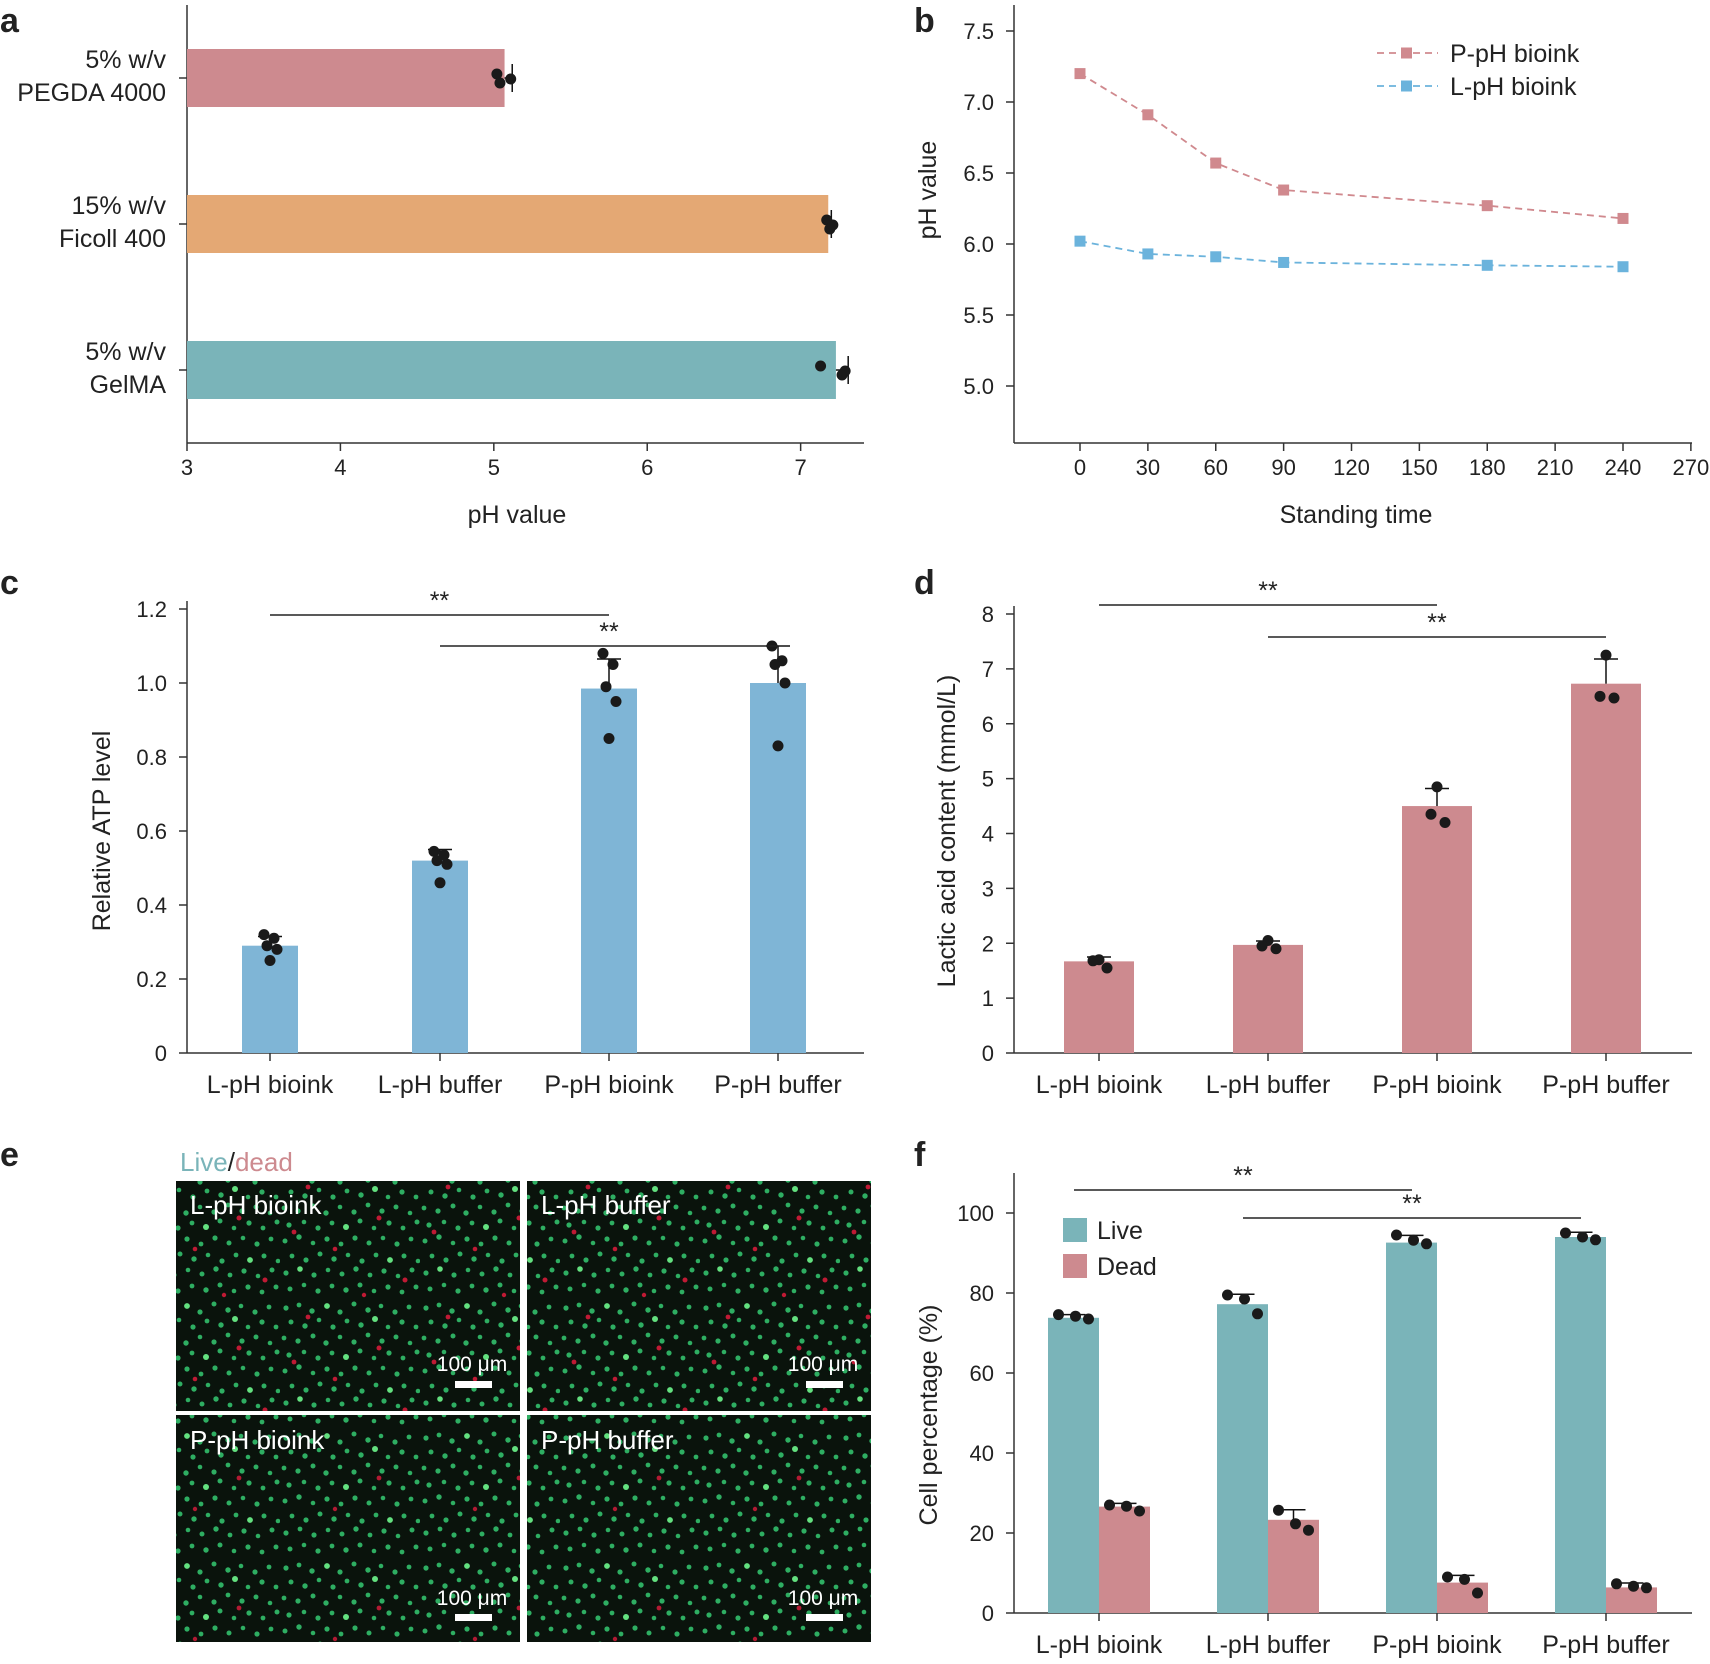 This screenshot has height=1664, width=1710. I want to click on series-line, so click(1351, 254).